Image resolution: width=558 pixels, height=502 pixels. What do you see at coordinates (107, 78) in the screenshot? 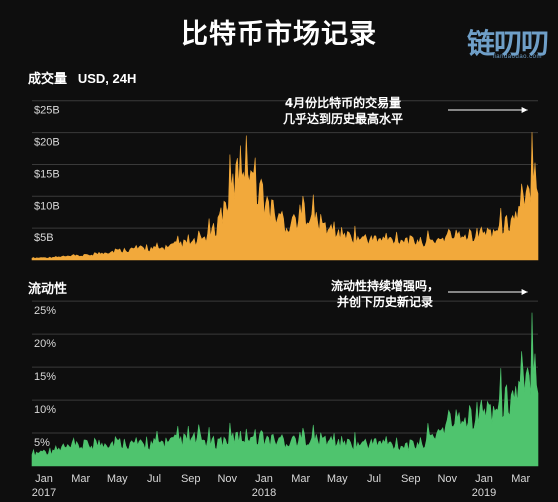
I see `volume-chart-subtitle: USD, 24H` at bounding box center [107, 78].